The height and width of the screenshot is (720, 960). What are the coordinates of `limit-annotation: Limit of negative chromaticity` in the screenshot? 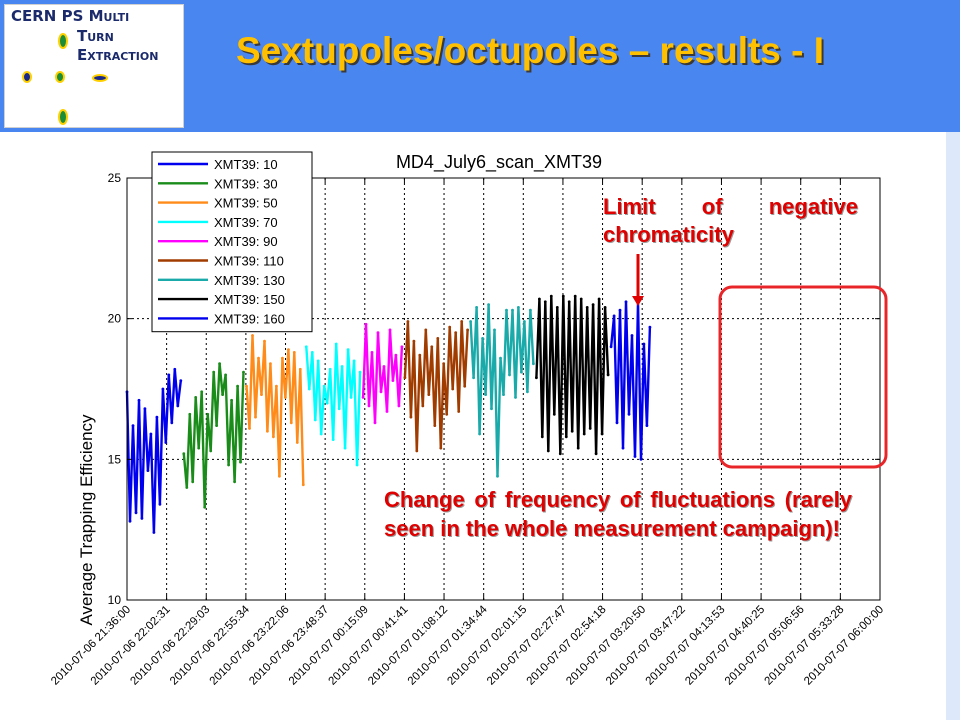 It's located at (730, 220).